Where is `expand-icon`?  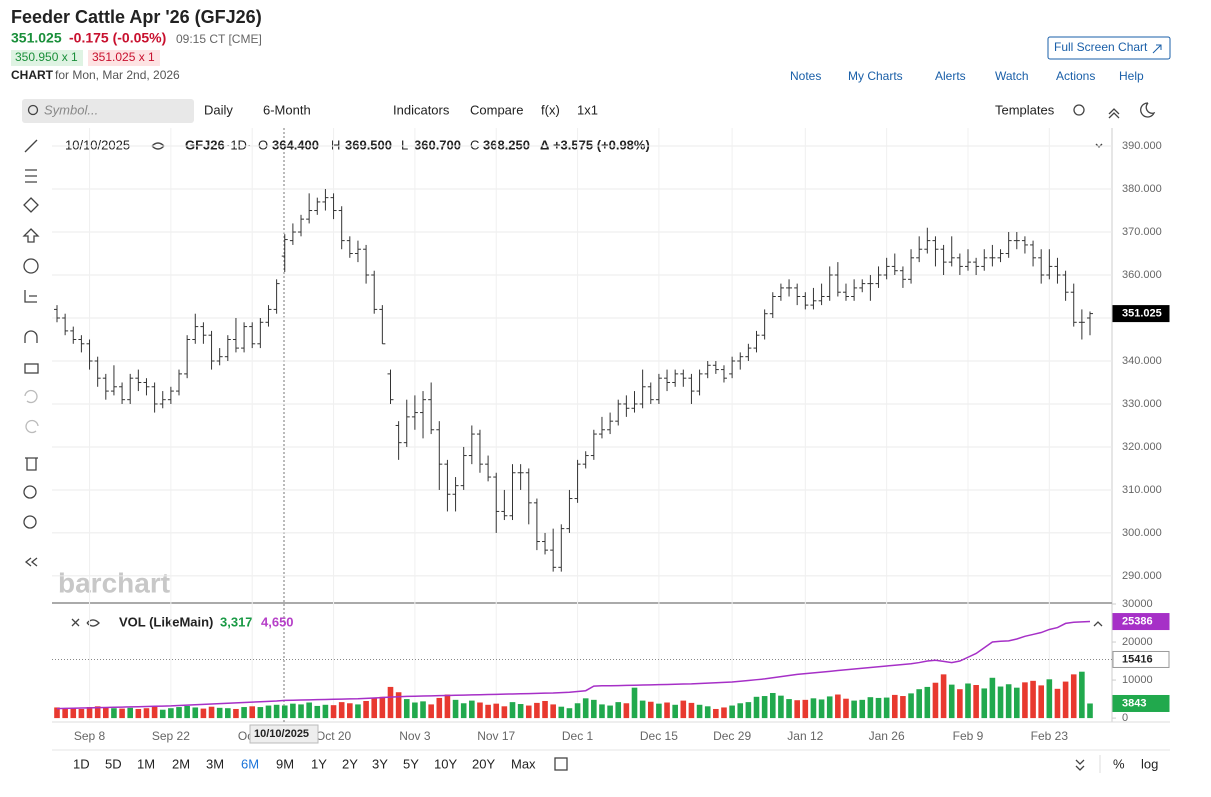 expand-icon is located at coordinates (1080, 765).